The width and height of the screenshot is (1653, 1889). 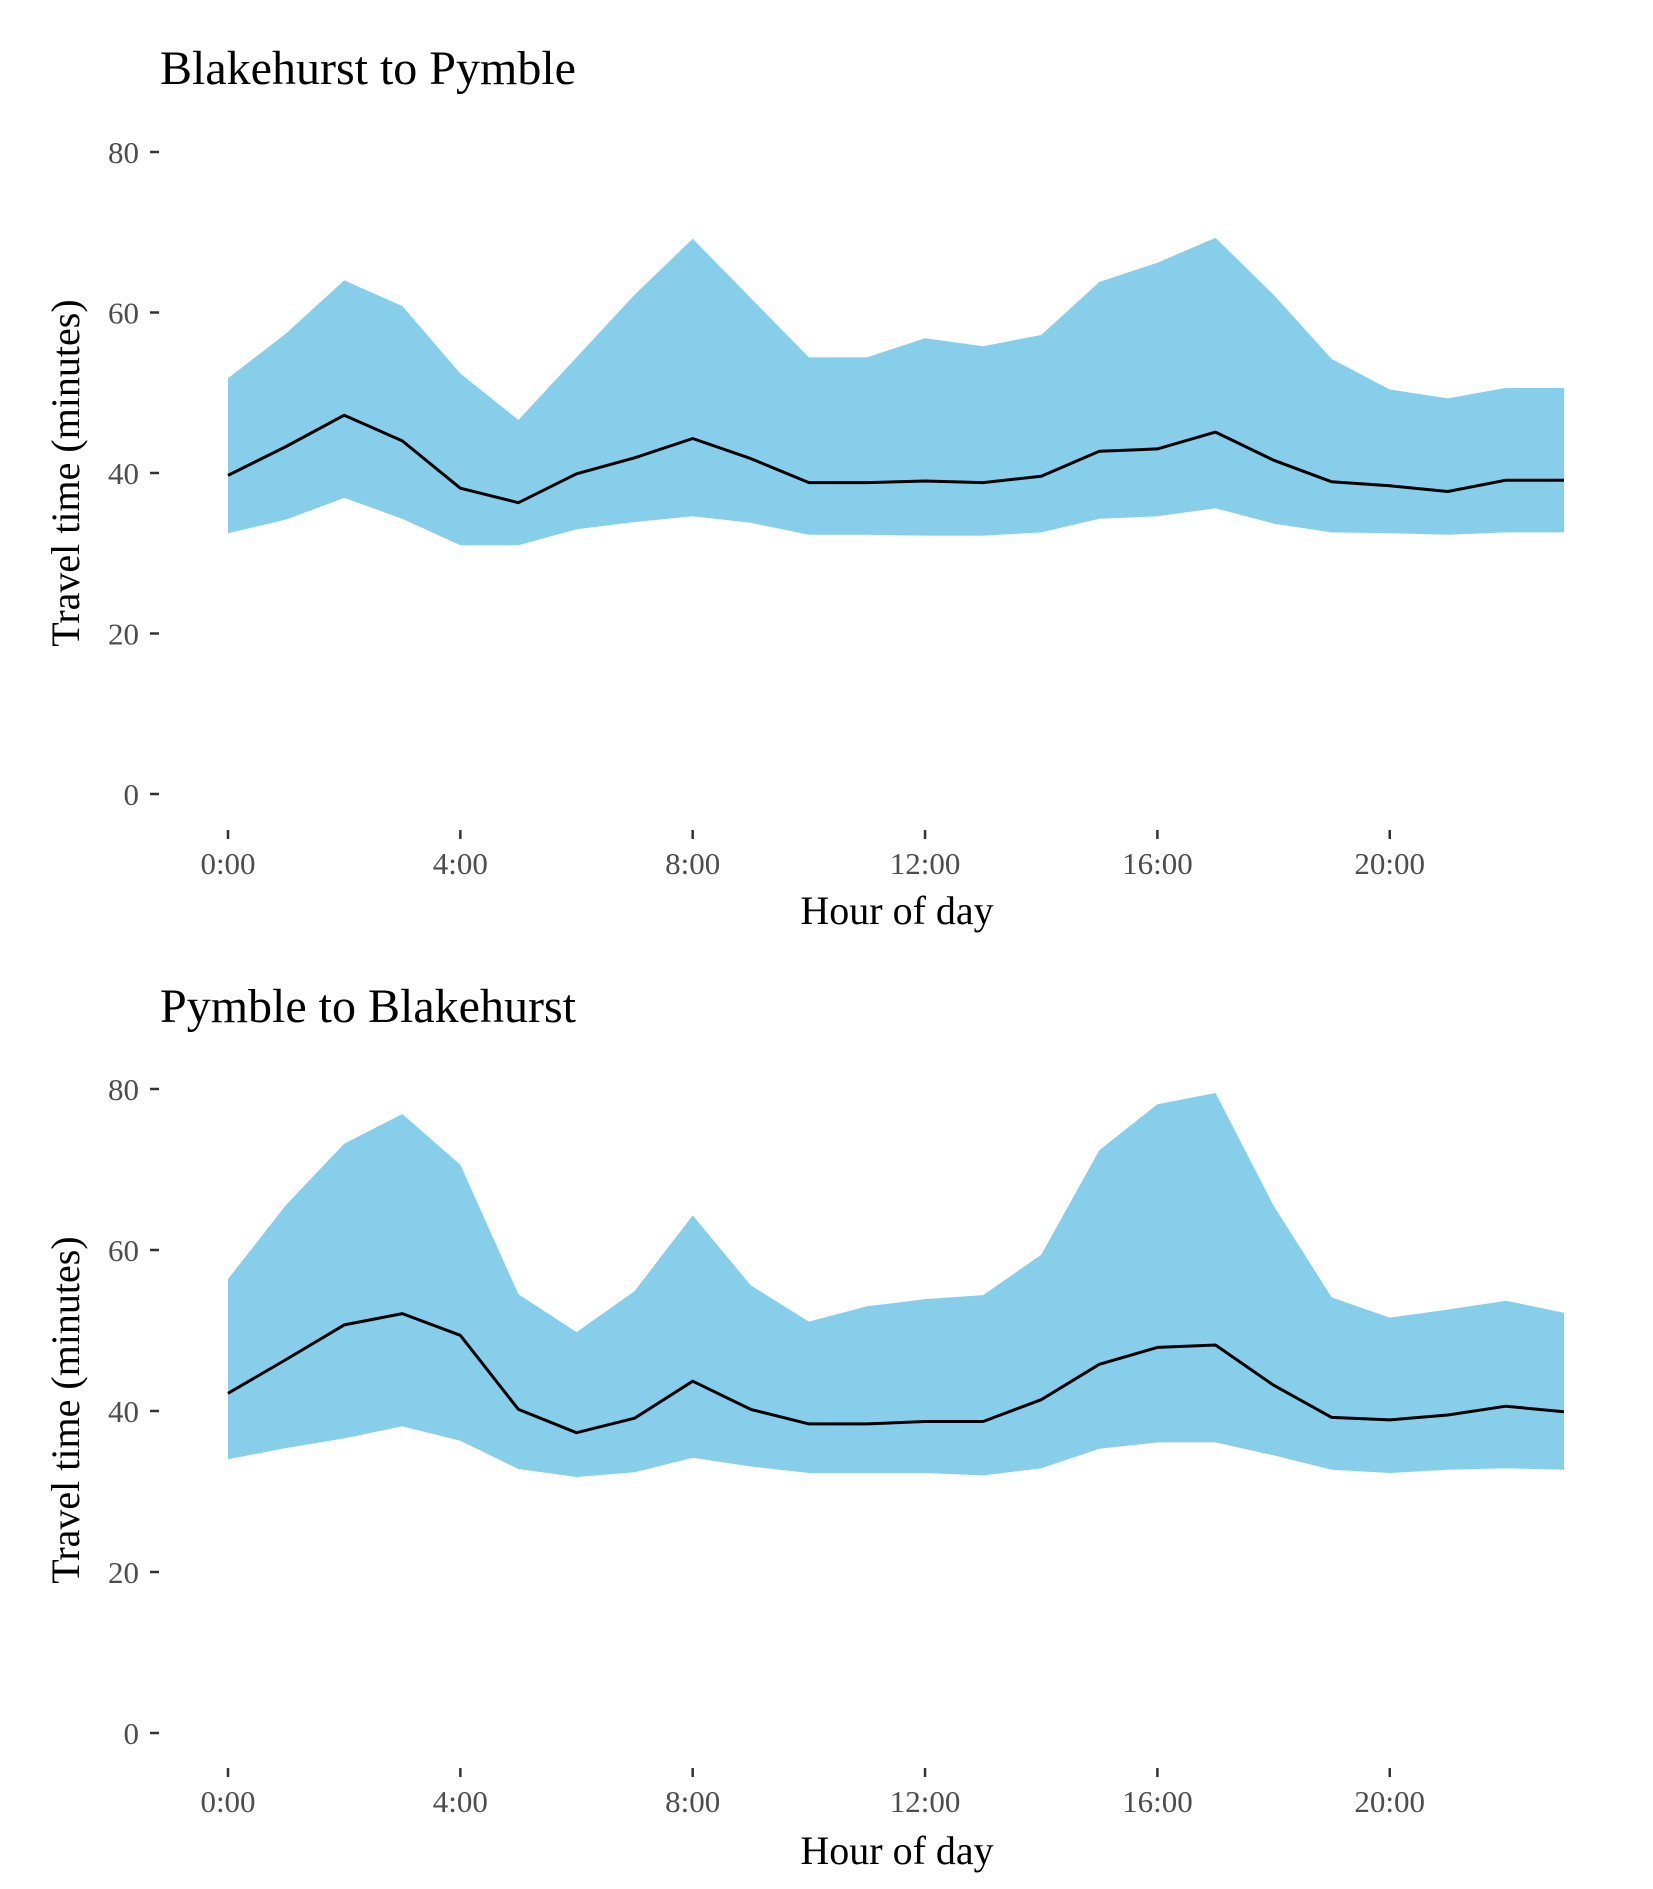 I want to click on range-band, so click(x=896, y=391).